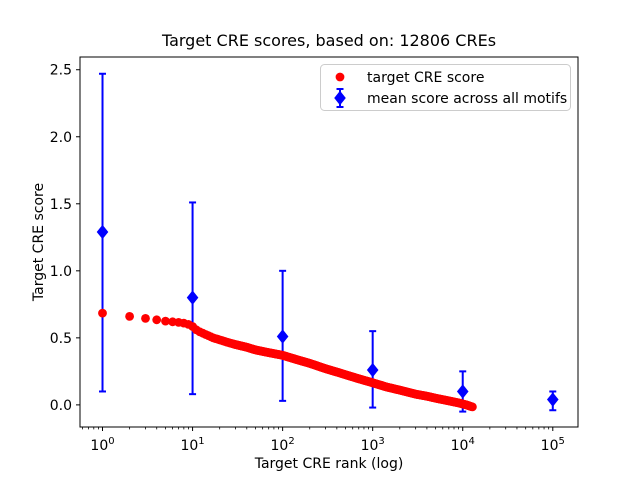  I want to click on y-tick-label: 0.5, so click(61, 339).